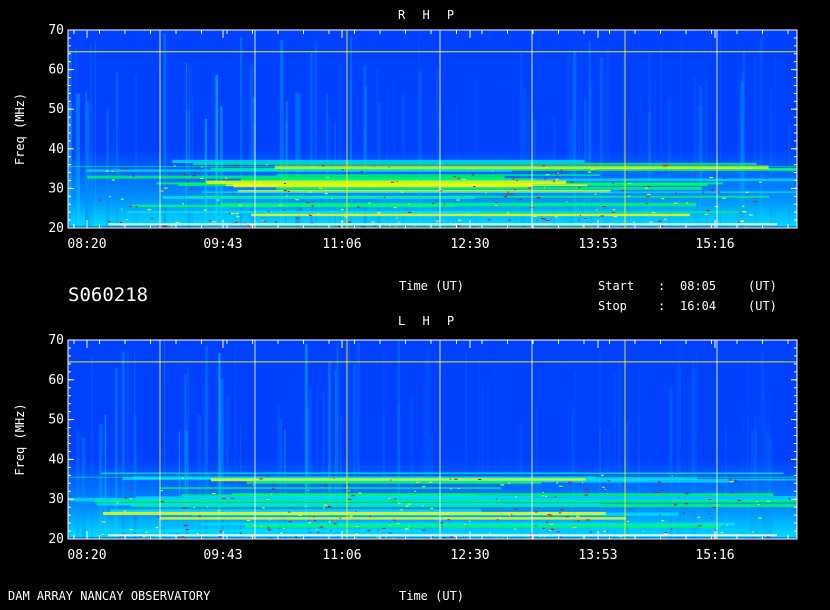 This screenshot has height=610, width=830. Describe the element at coordinates (56, 380) in the screenshot. I see `y-tick-label: 60` at that location.